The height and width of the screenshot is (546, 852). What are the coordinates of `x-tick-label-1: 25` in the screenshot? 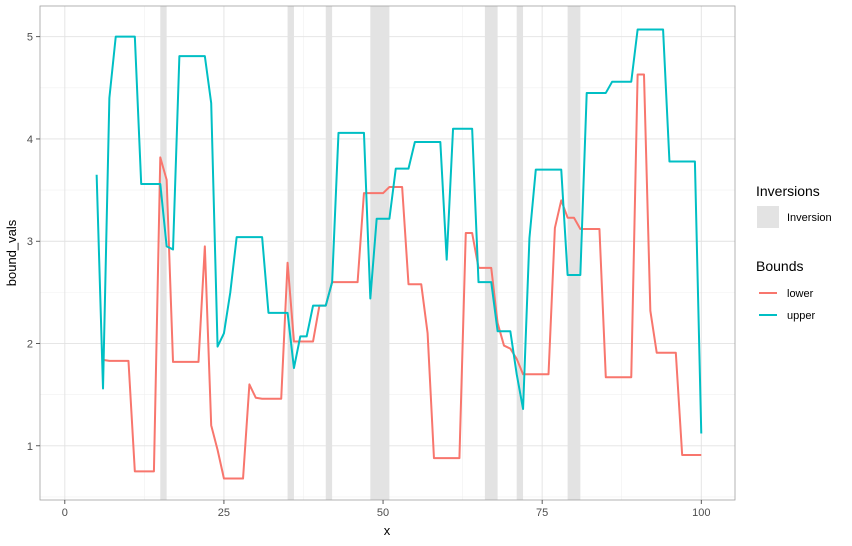 It's located at (224, 513).